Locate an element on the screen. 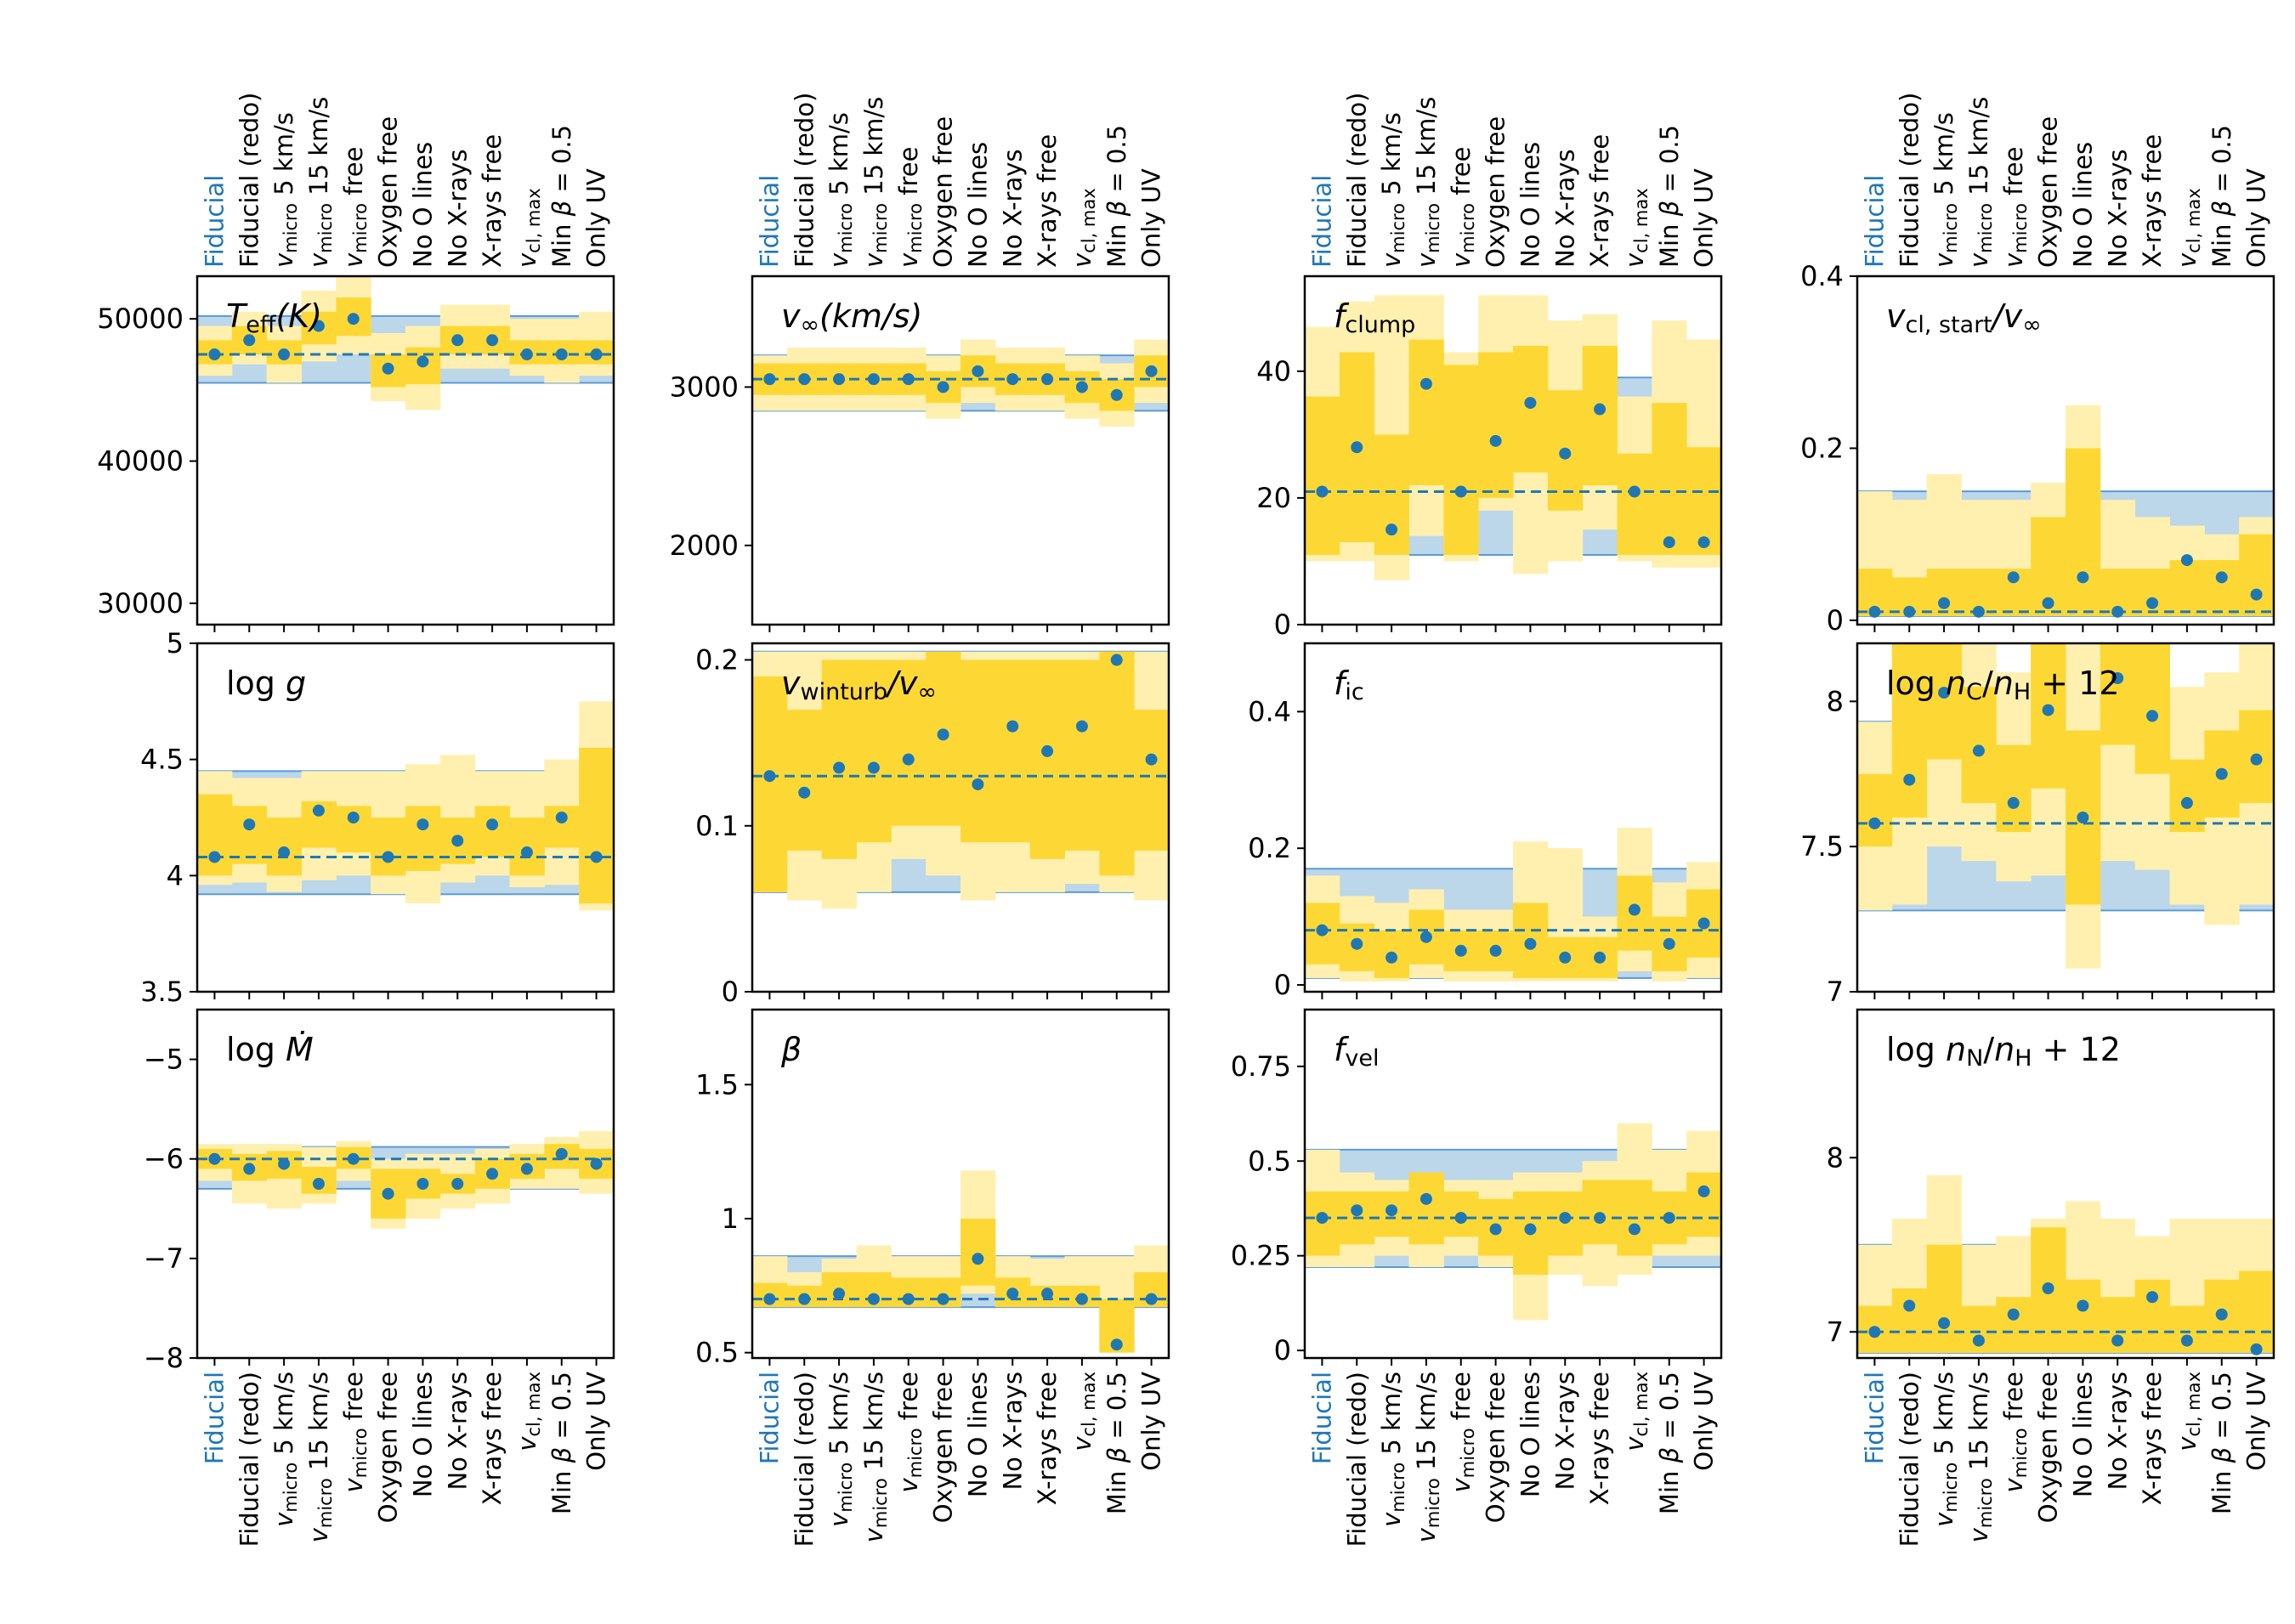  run-label-bottom: vmicro 15 km/s is located at coordinates (1427, 1457).